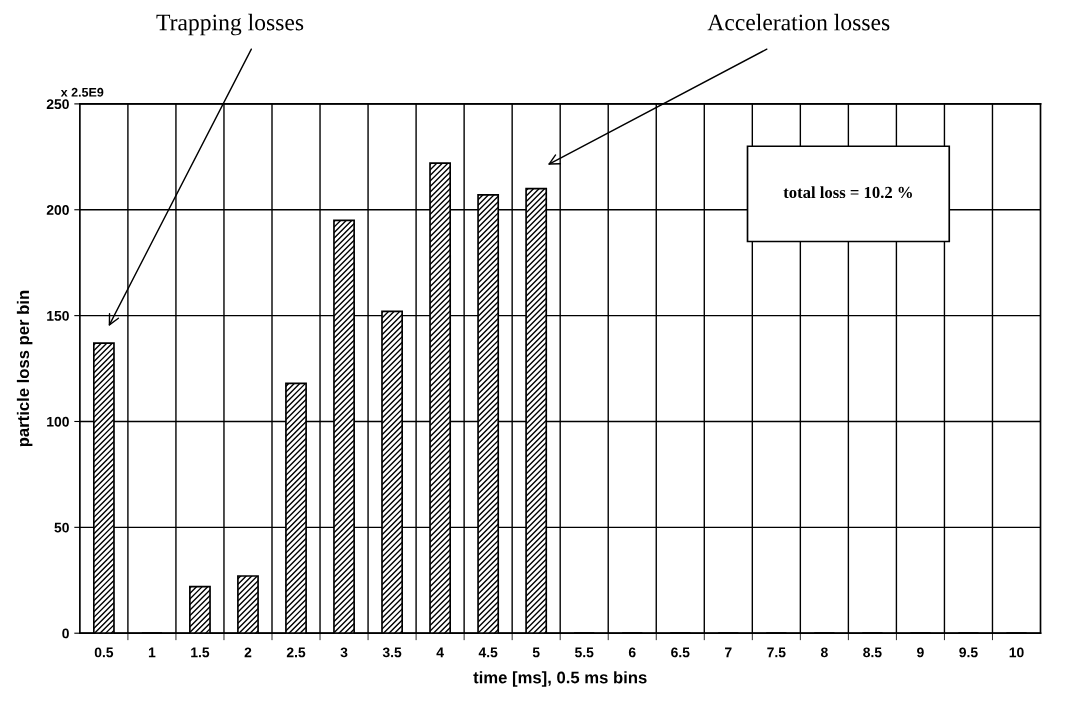 The height and width of the screenshot is (702, 1065). Describe the element at coordinates (58, 421) in the screenshot. I see `y-tick-label: 100` at that location.